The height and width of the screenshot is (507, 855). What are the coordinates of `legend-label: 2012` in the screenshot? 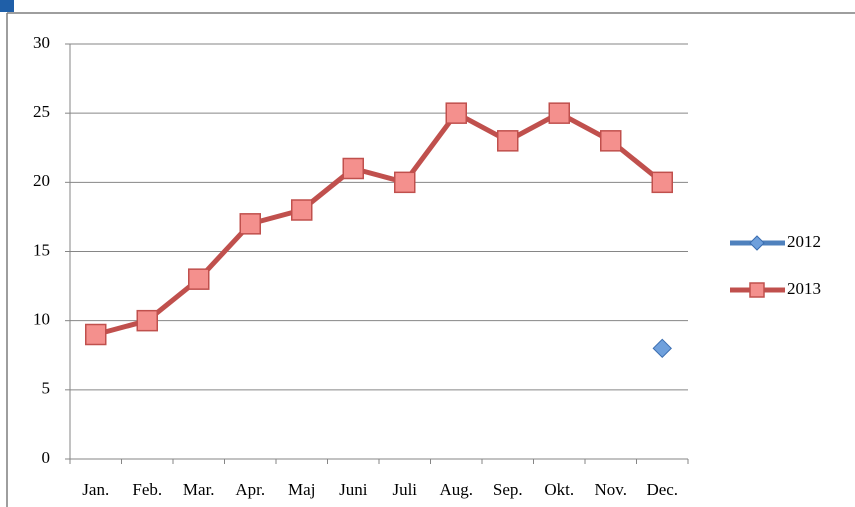 It's located at (804, 241).